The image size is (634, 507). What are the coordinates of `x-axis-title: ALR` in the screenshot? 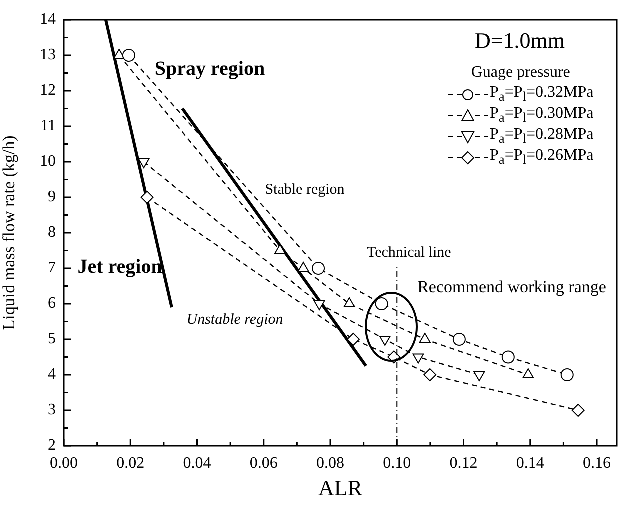 It's located at (340, 488).